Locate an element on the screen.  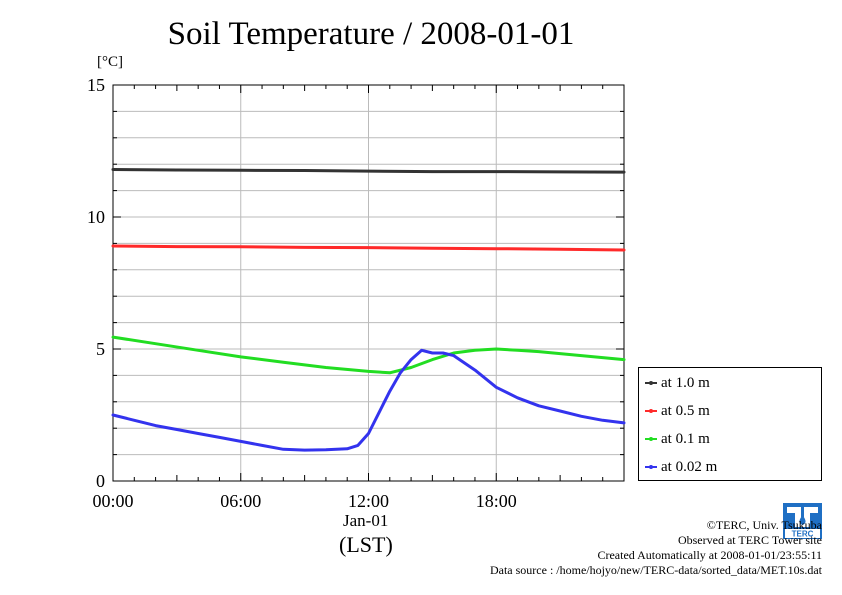
legend-label-0-02m: at 0.02 m is located at coordinates (689, 466).